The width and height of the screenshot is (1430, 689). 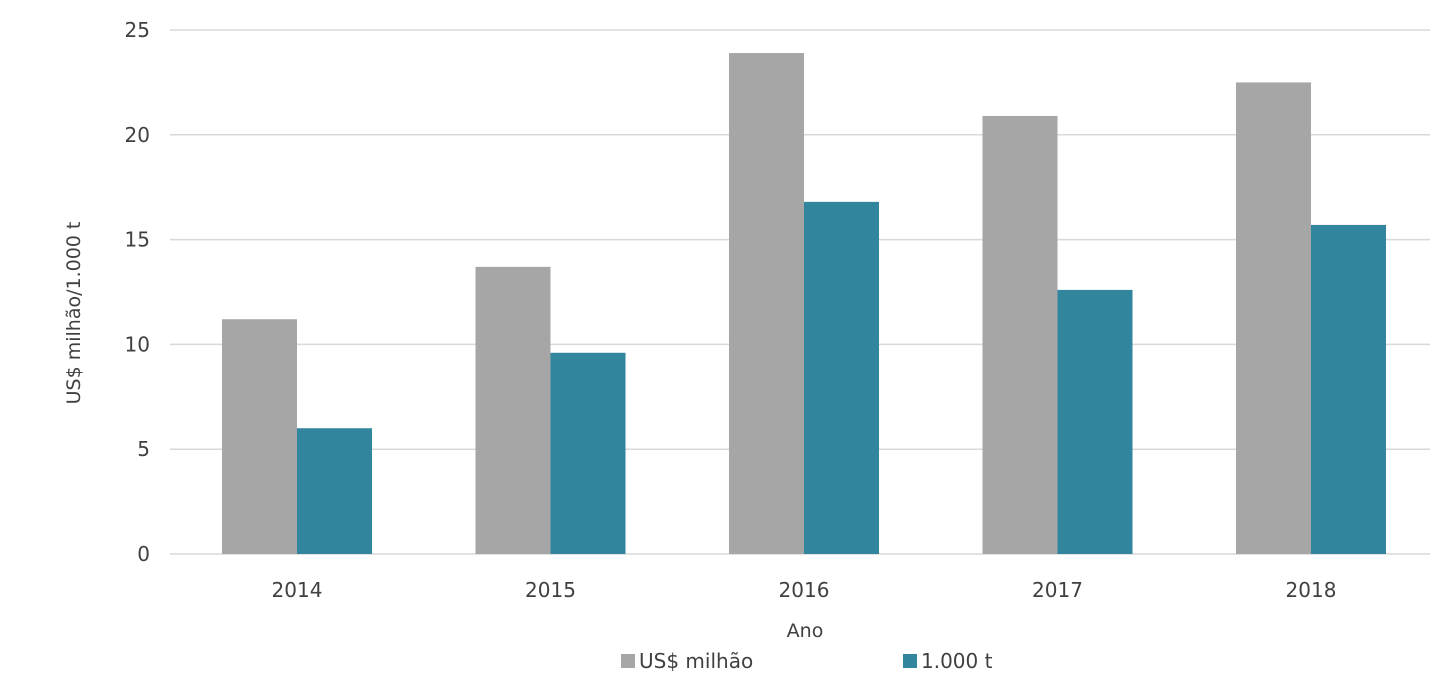 What do you see at coordinates (807, 661) in the screenshot?
I see `legend: US$ milhão 1.000 t` at bounding box center [807, 661].